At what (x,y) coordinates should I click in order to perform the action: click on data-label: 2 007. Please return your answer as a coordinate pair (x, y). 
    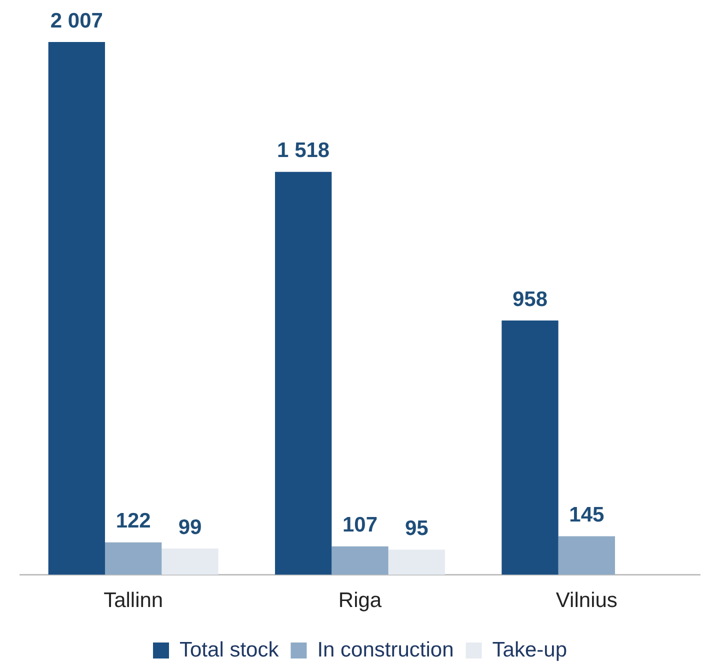
    Looking at the image, I should click on (76, 20).